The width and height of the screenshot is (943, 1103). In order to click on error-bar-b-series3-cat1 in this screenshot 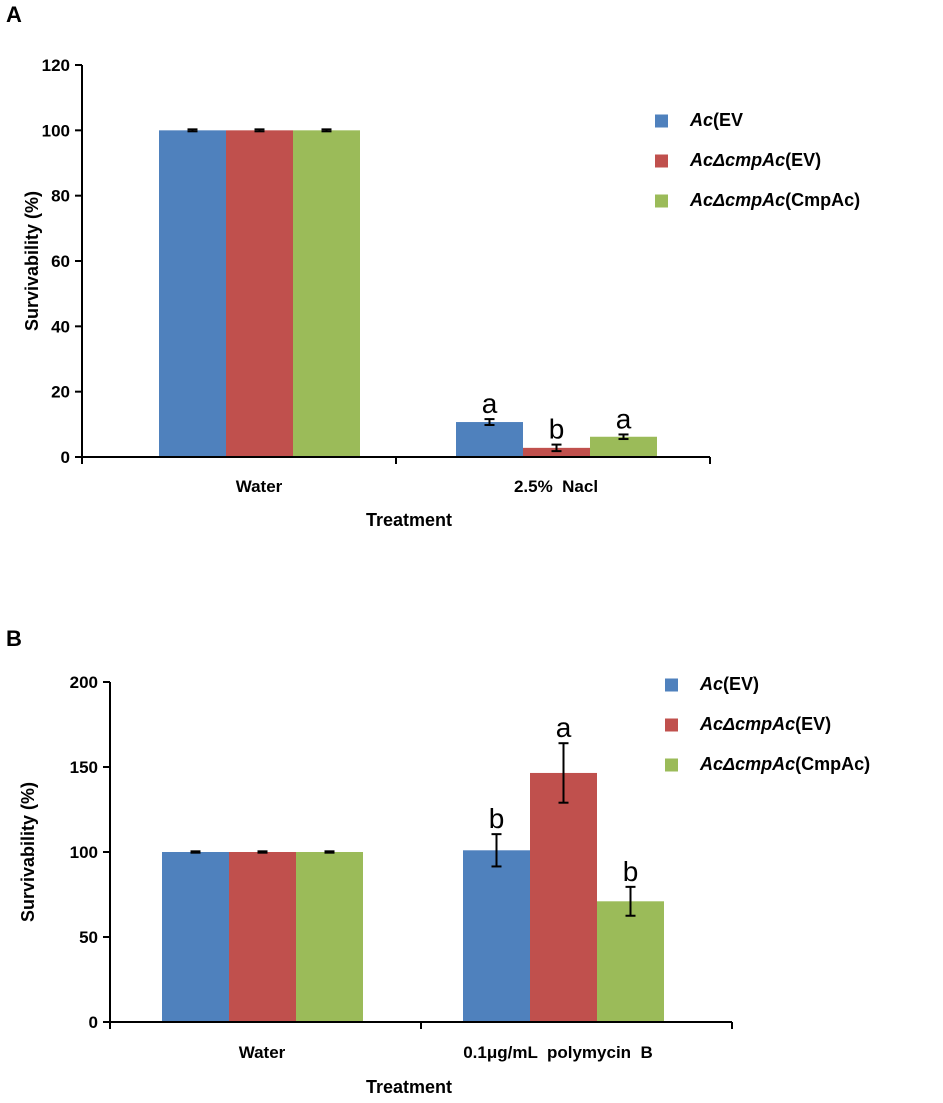, I will do `click(329, 852)`.